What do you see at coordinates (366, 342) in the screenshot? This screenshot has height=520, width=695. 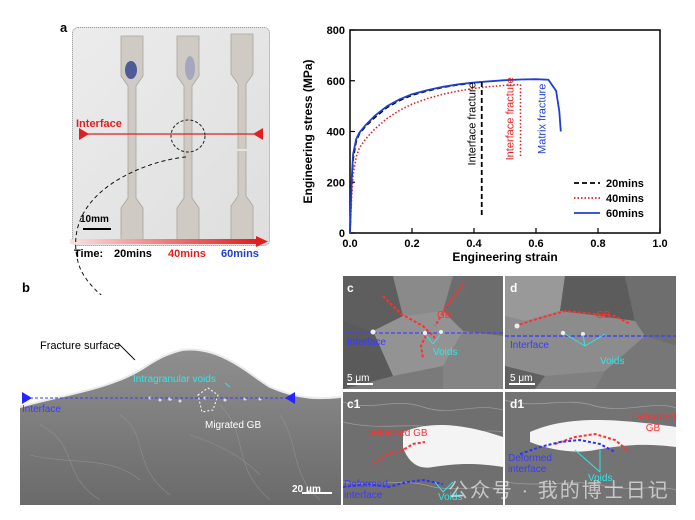 I see `interface-label-c: Interface` at bounding box center [366, 342].